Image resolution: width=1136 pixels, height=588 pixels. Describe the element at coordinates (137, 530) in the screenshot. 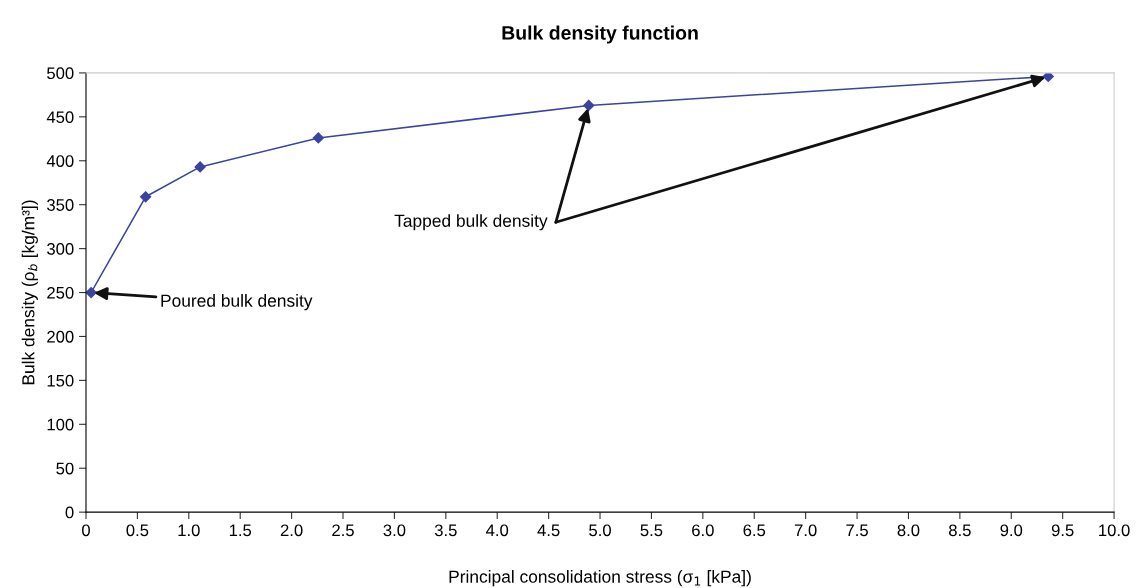

I see `x-tick-label: 0.5` at that location.